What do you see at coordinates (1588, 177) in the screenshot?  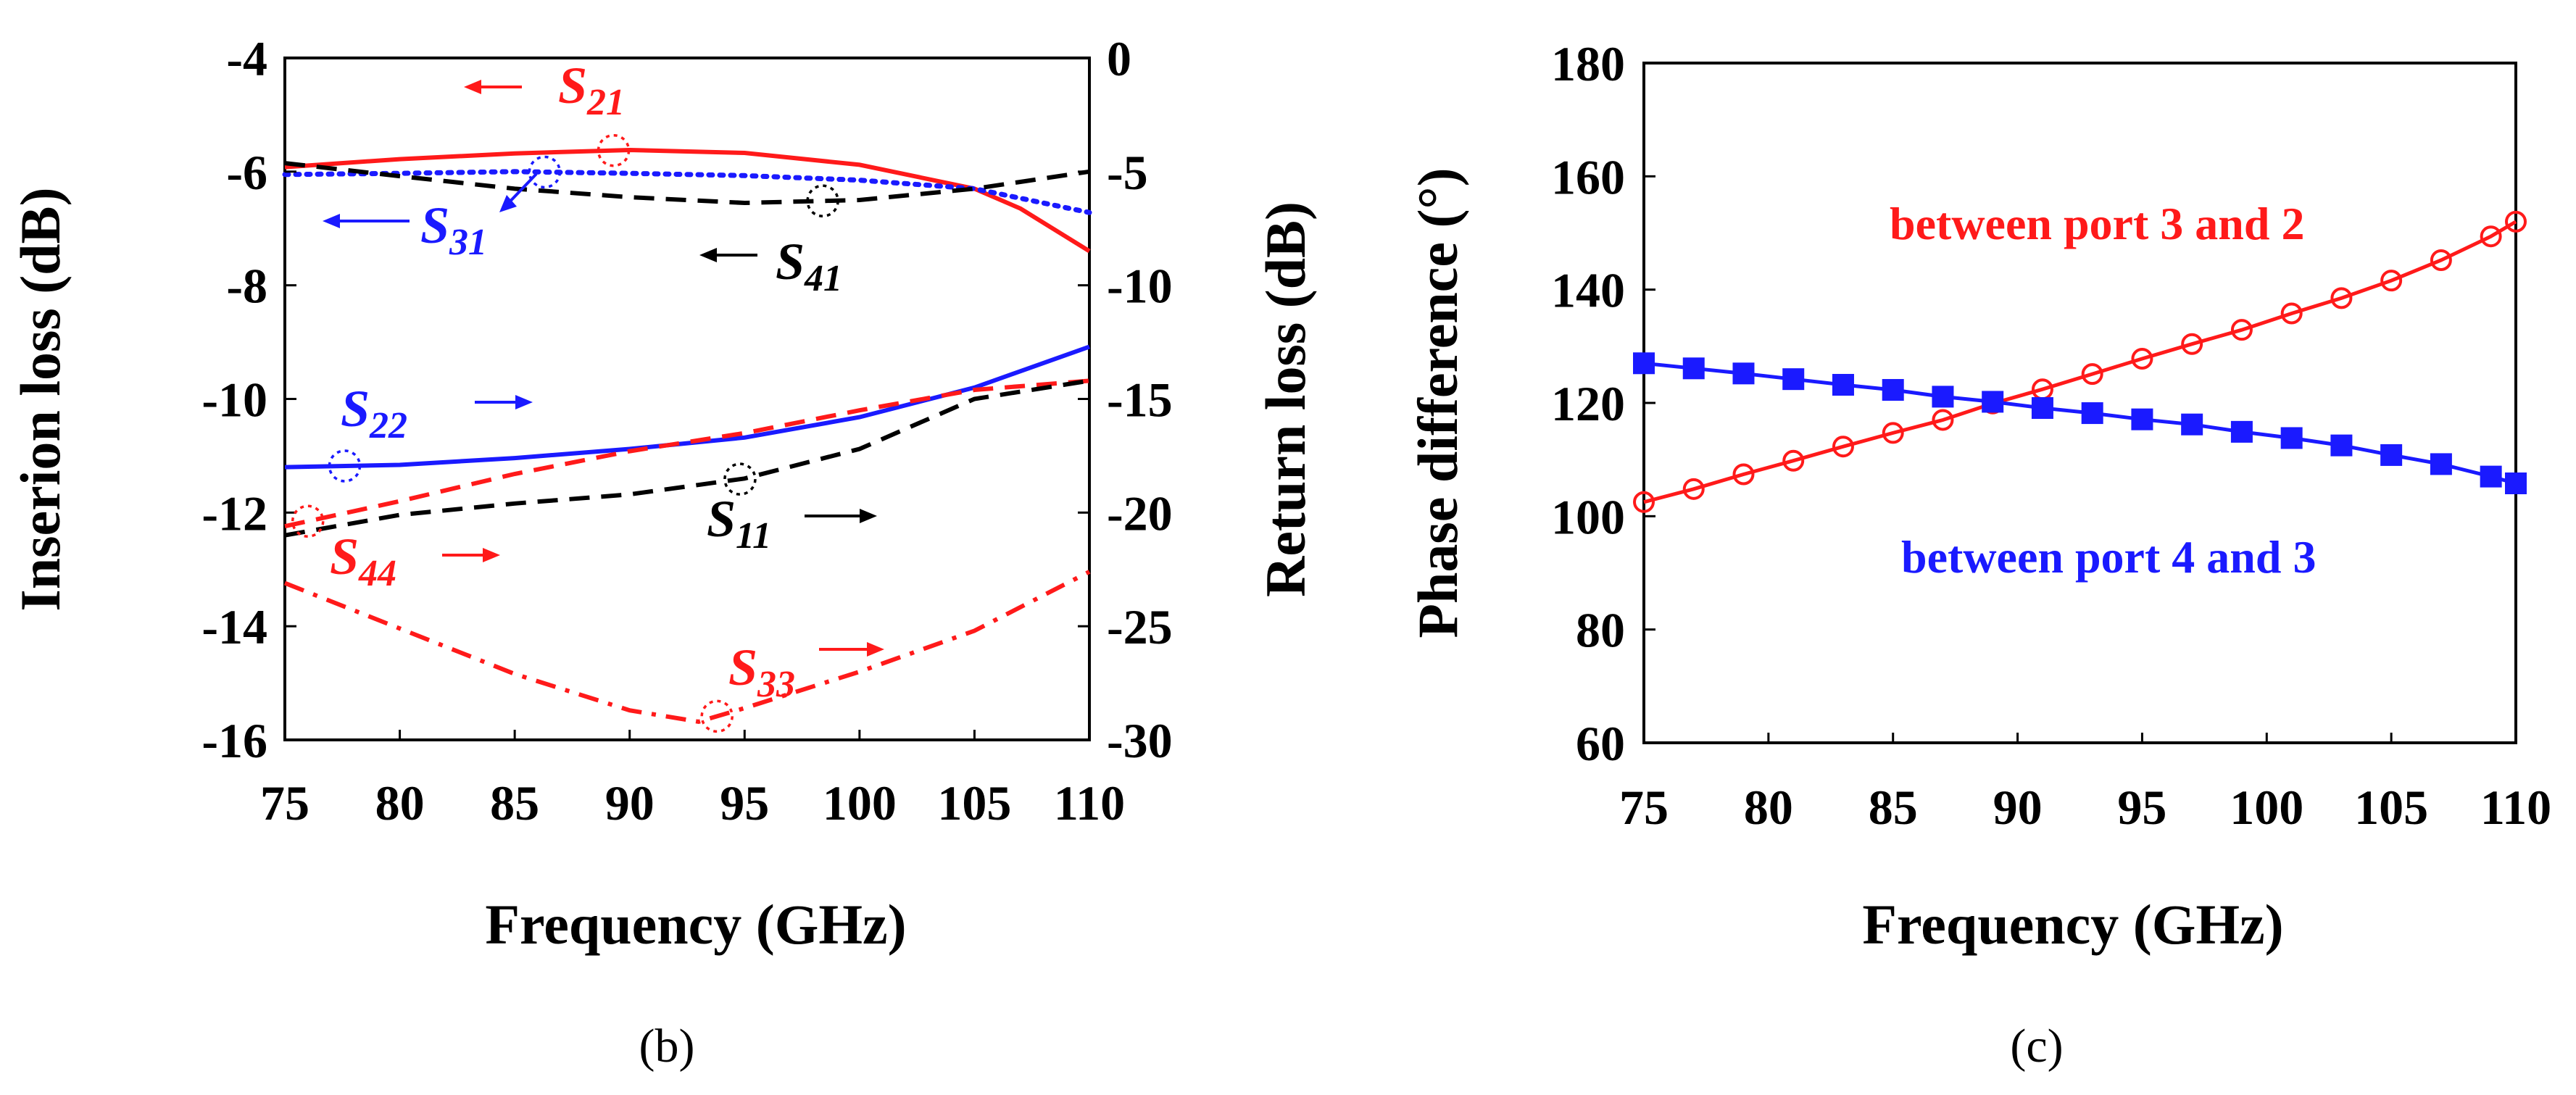 I see `c-y-tick-label: 160` at bounding box center [1588, 177].